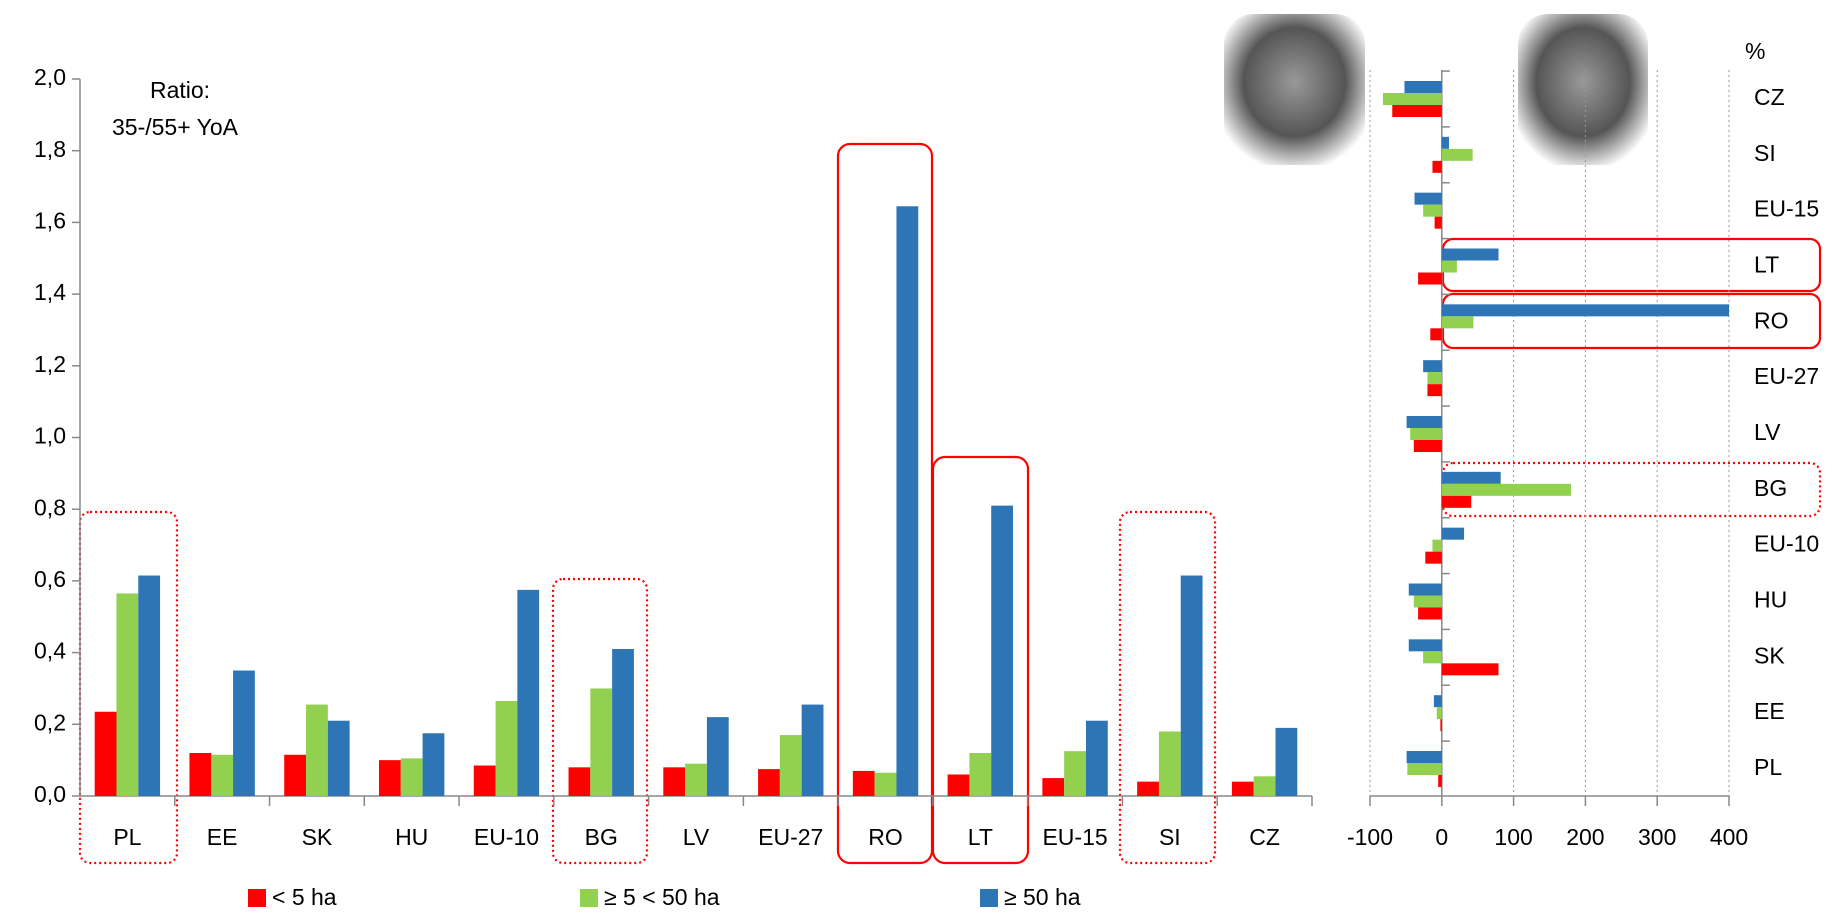  I want to click on annotation: Ratio:, so click(180, 90).